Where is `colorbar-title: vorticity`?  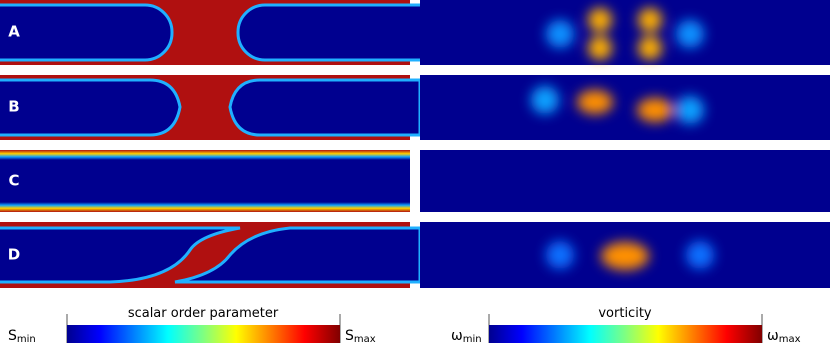 colorbar-title: vorticity is located at coordinates (625, 313).